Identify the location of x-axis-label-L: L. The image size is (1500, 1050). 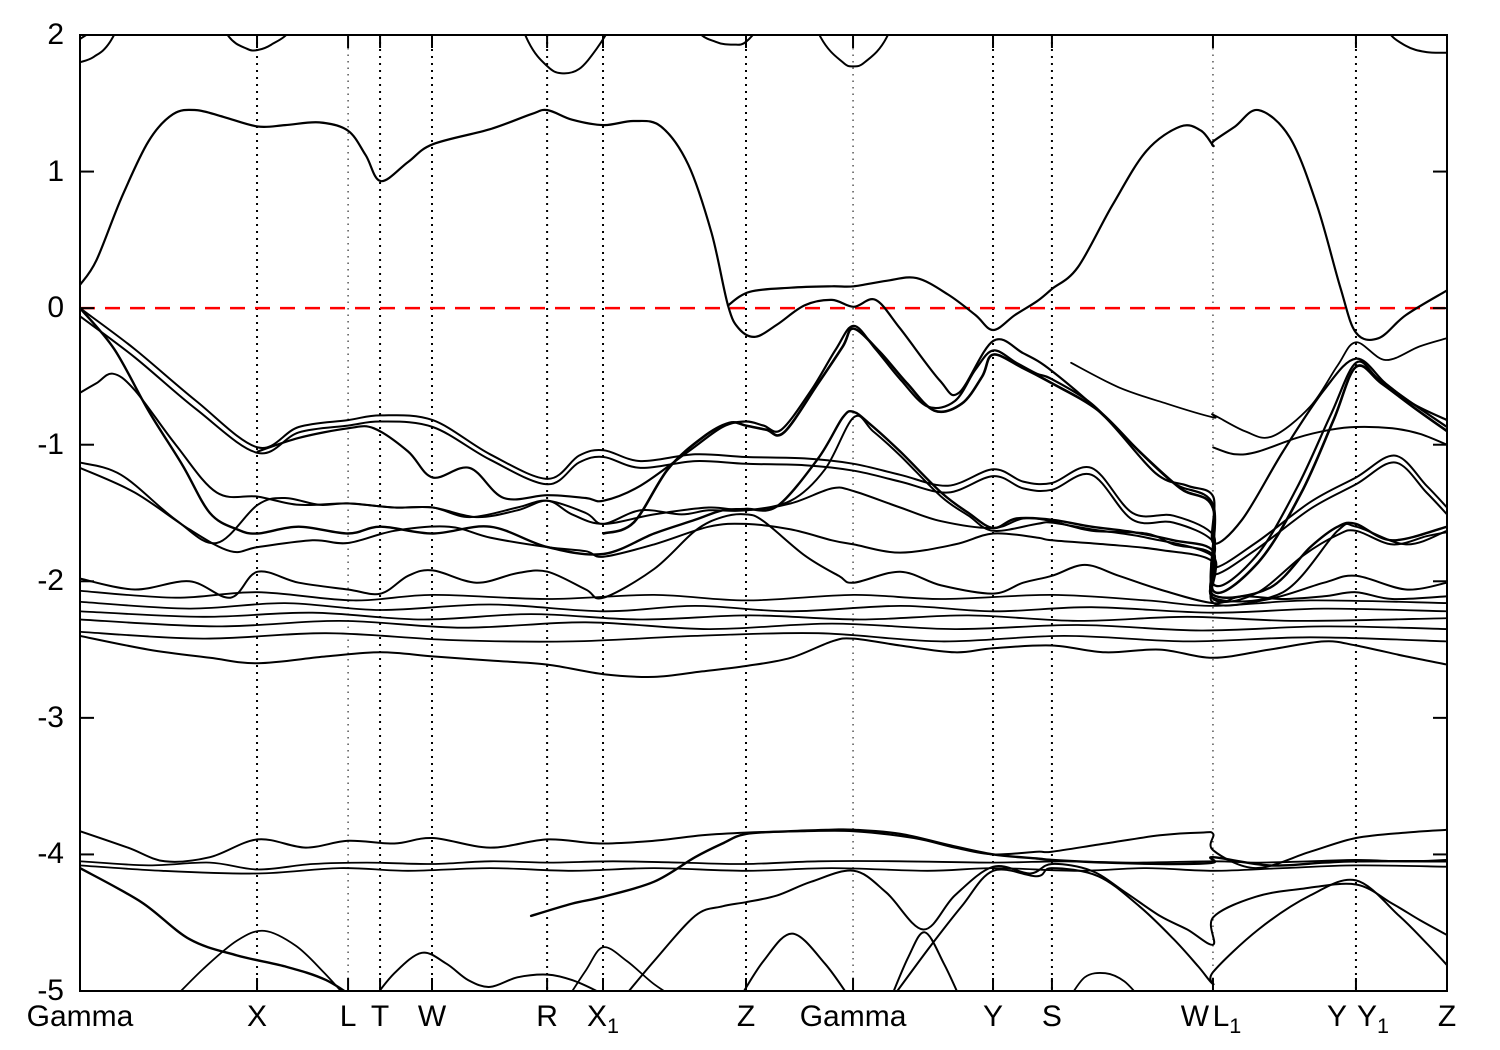
(348, 1016).